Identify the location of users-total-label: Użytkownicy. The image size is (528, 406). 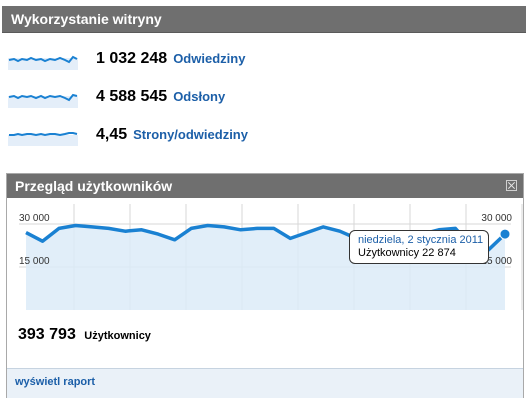
(117, 336).